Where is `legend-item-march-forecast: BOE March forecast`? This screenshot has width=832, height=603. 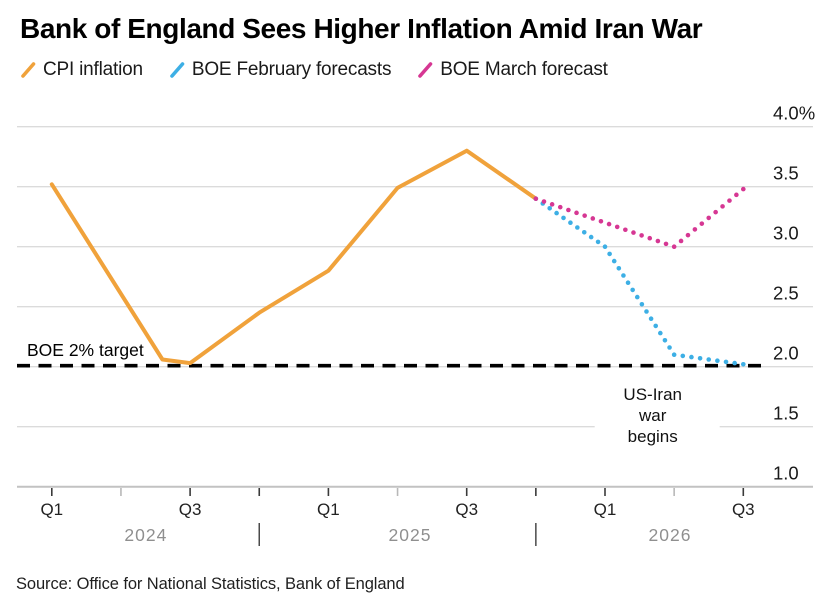 legend-item-march-forecast: BOE March forecast is located at coordinates (512, 70).